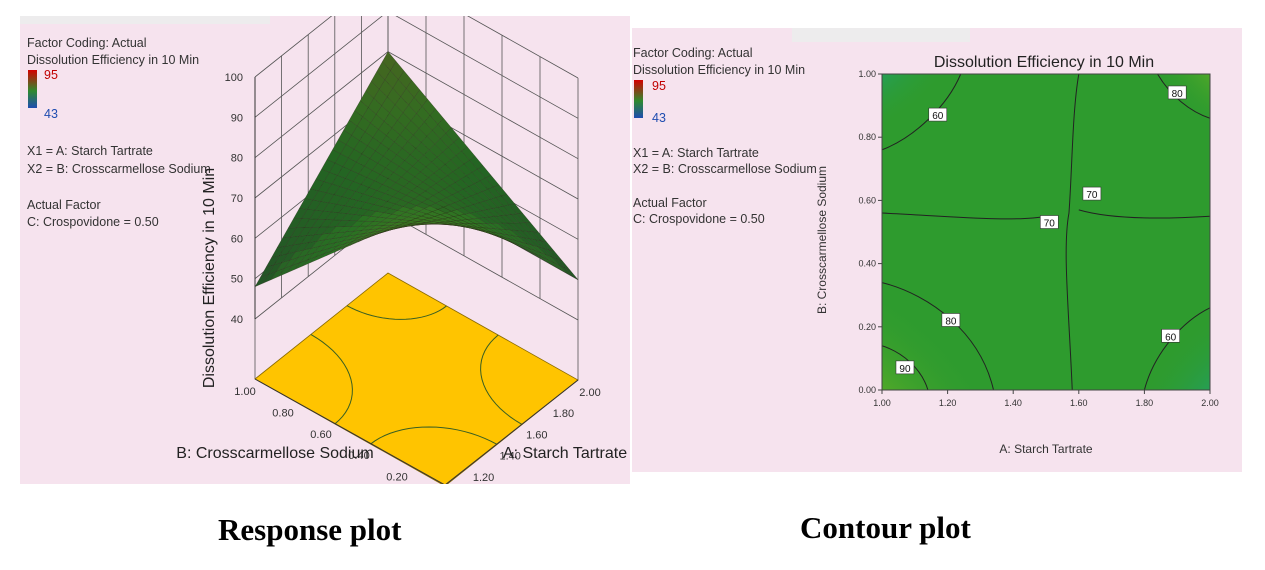 The width and height of the screenshot is (1265, 570). Describe the element at coordinates (349, 431) in the screenshot. I see `y-axis-line` at that location.